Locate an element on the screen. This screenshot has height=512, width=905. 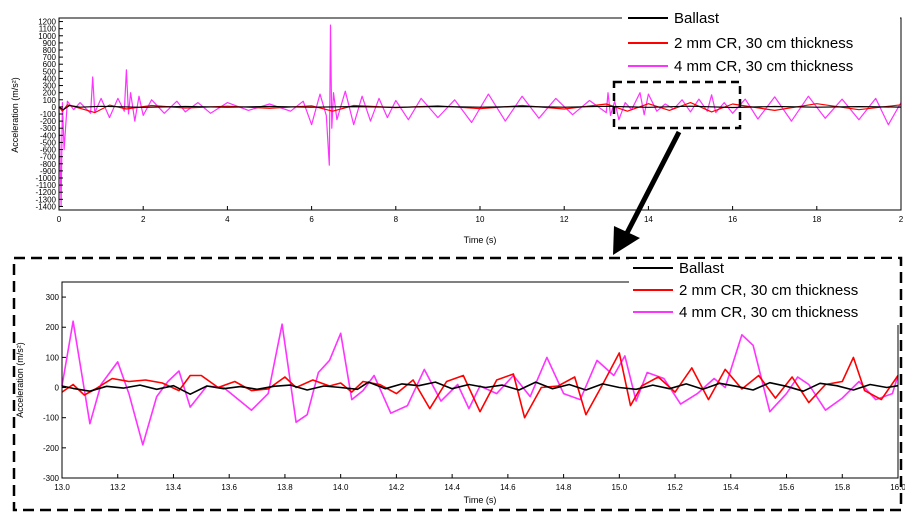
overview-y-tick-label: 1000 is located at coordinates (47, 36).